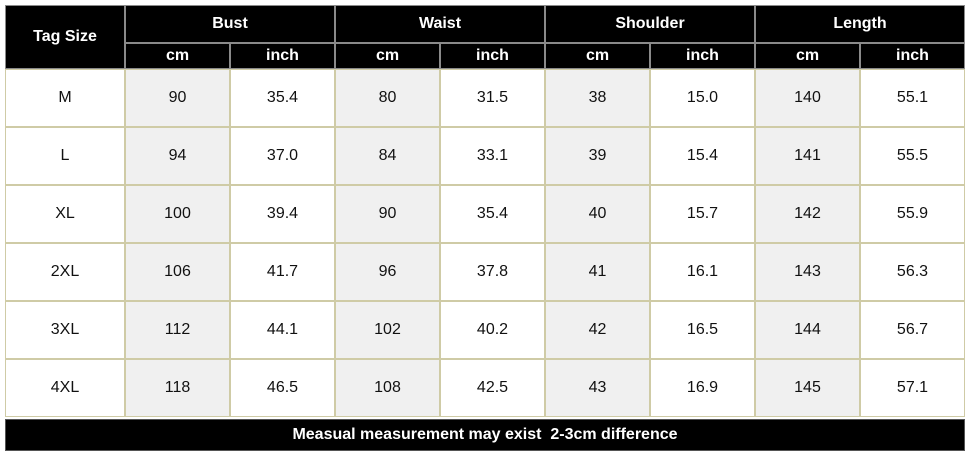 The width and height of the screenshot is (970, 455). What do you see at coordinates (807, 272) in the screenshot?
I see `measurement: 143` at bounding box center [807, 272].